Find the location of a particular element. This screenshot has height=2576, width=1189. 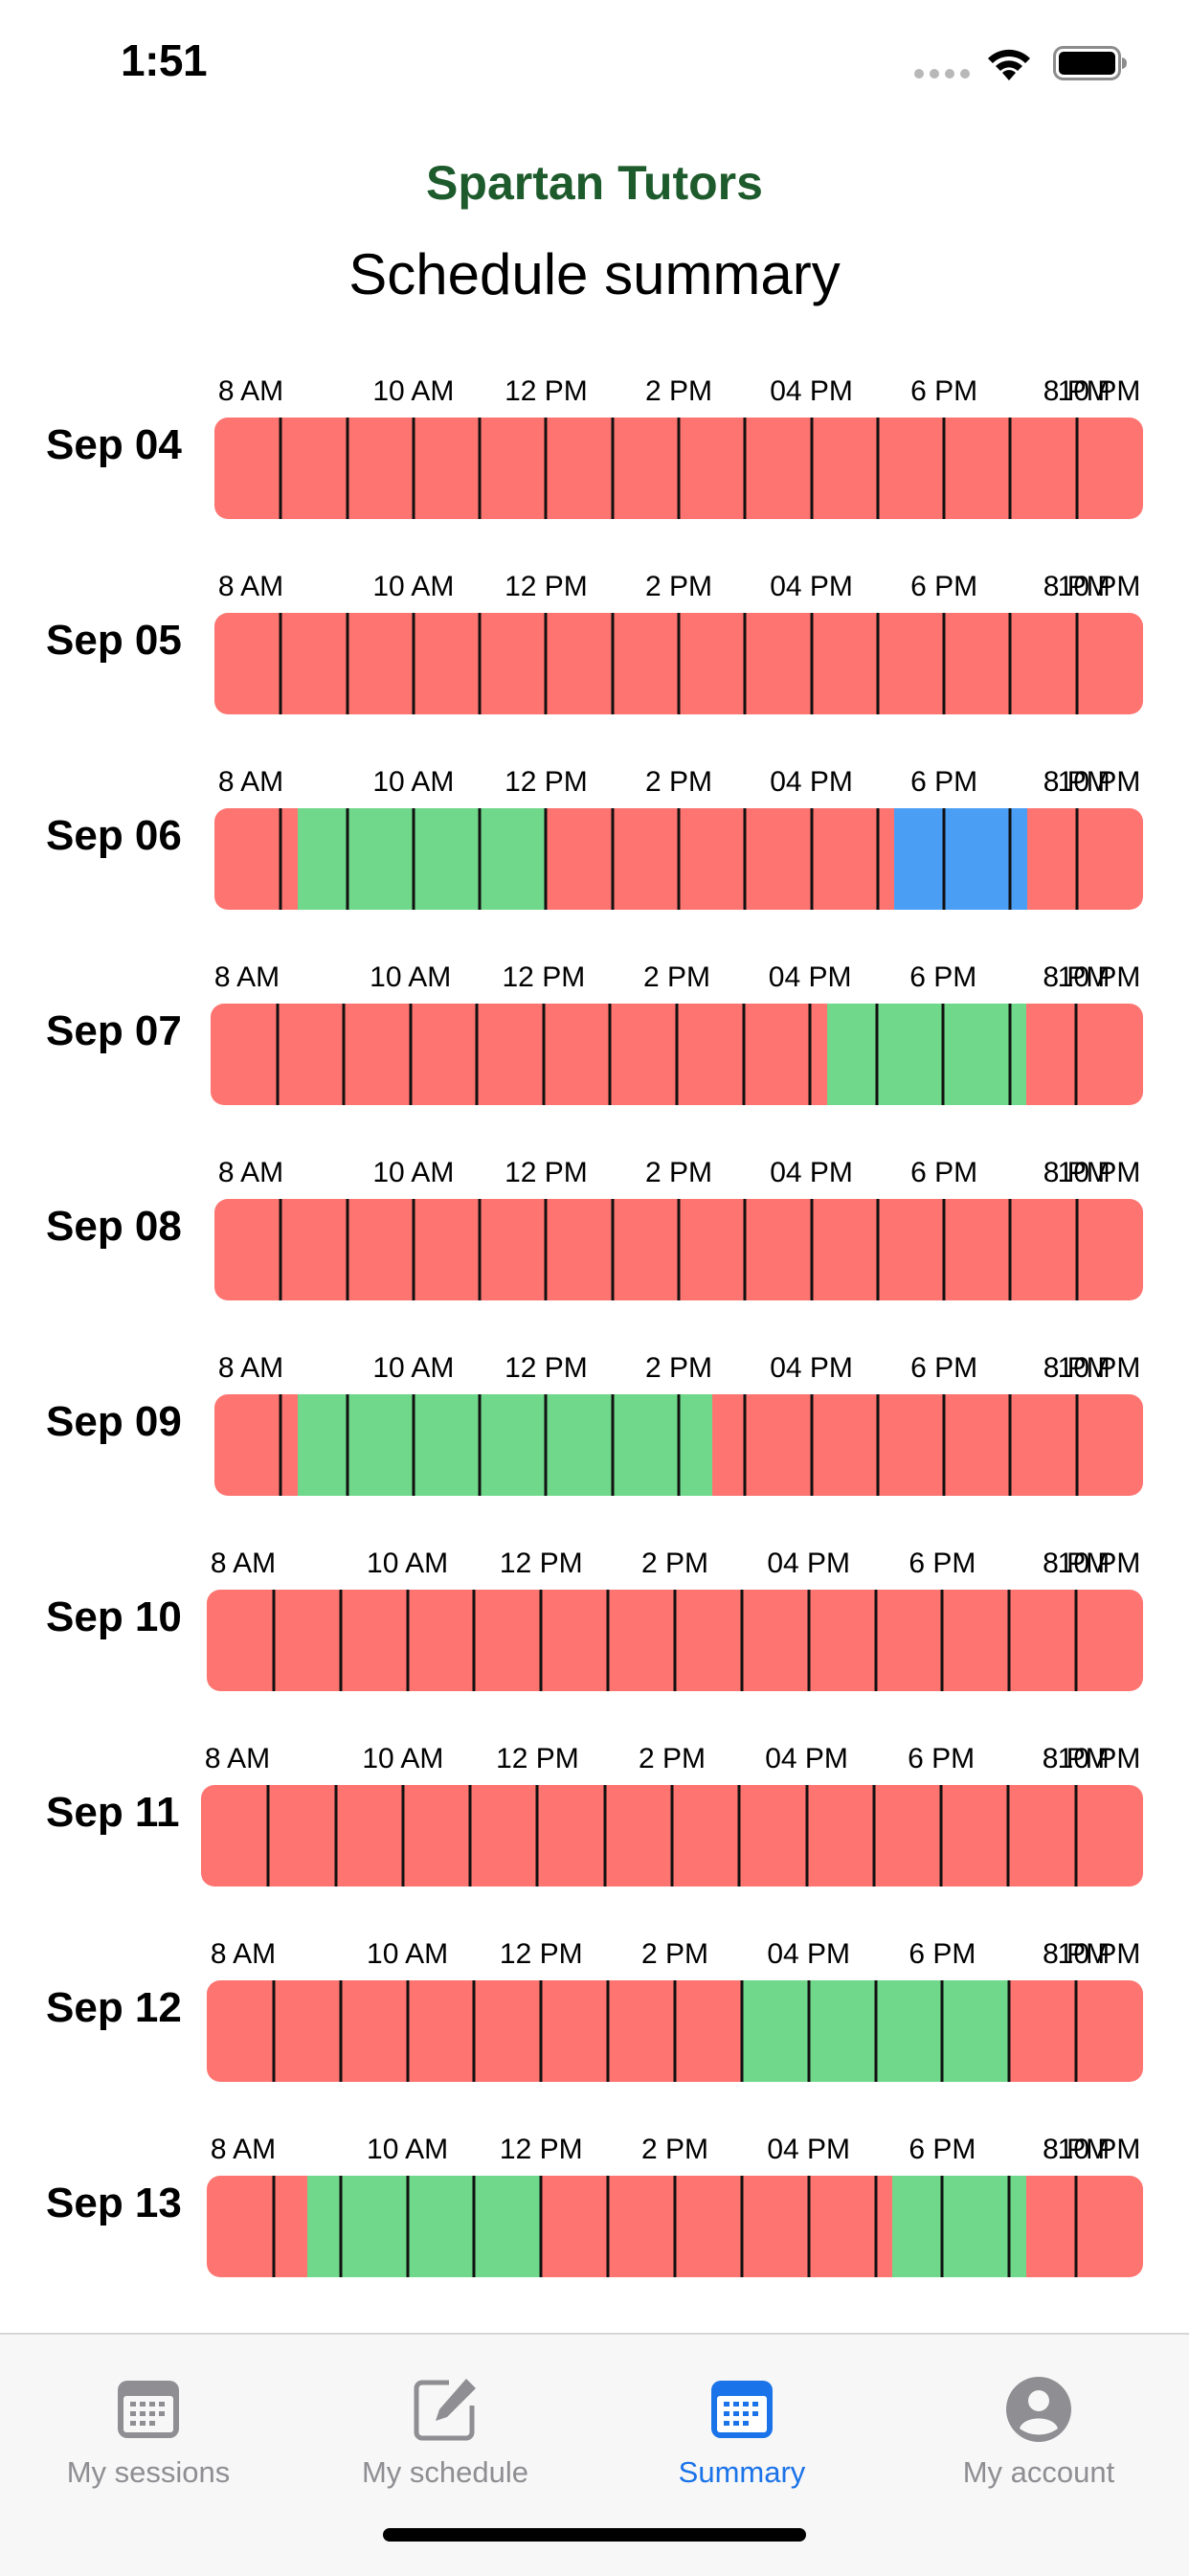

battery-icon is located at coordinates (1090, 63).